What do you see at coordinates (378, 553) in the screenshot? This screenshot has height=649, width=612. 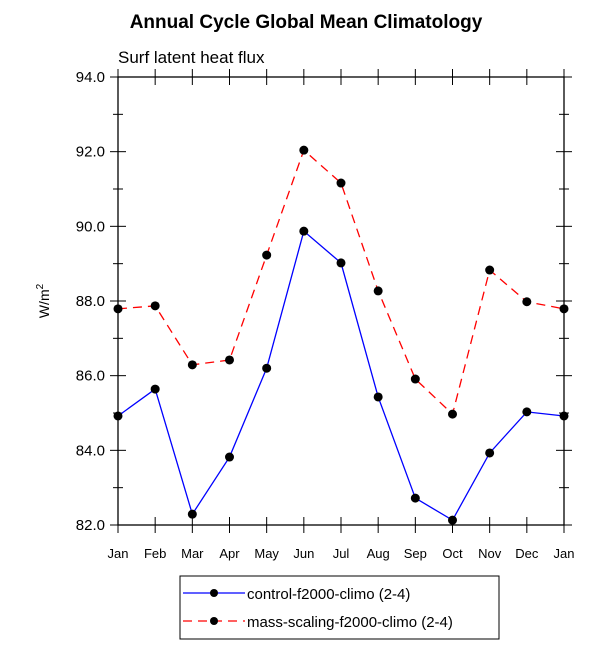 I see `x-tick-label: Aug` at bounding box center [378, 553].